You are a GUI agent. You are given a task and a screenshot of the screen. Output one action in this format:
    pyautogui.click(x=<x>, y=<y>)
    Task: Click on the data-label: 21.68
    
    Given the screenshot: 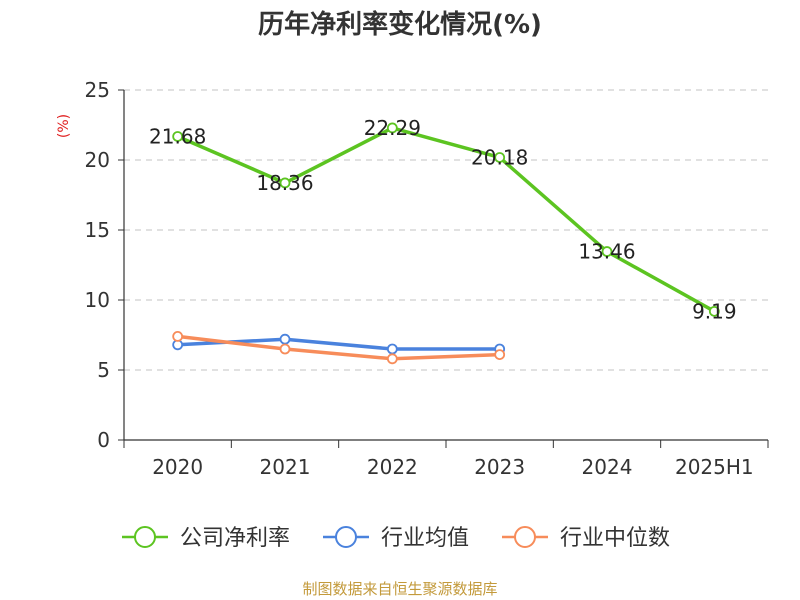 What is the action you would take?
    pyautogui.click(x=177, y=136)
    